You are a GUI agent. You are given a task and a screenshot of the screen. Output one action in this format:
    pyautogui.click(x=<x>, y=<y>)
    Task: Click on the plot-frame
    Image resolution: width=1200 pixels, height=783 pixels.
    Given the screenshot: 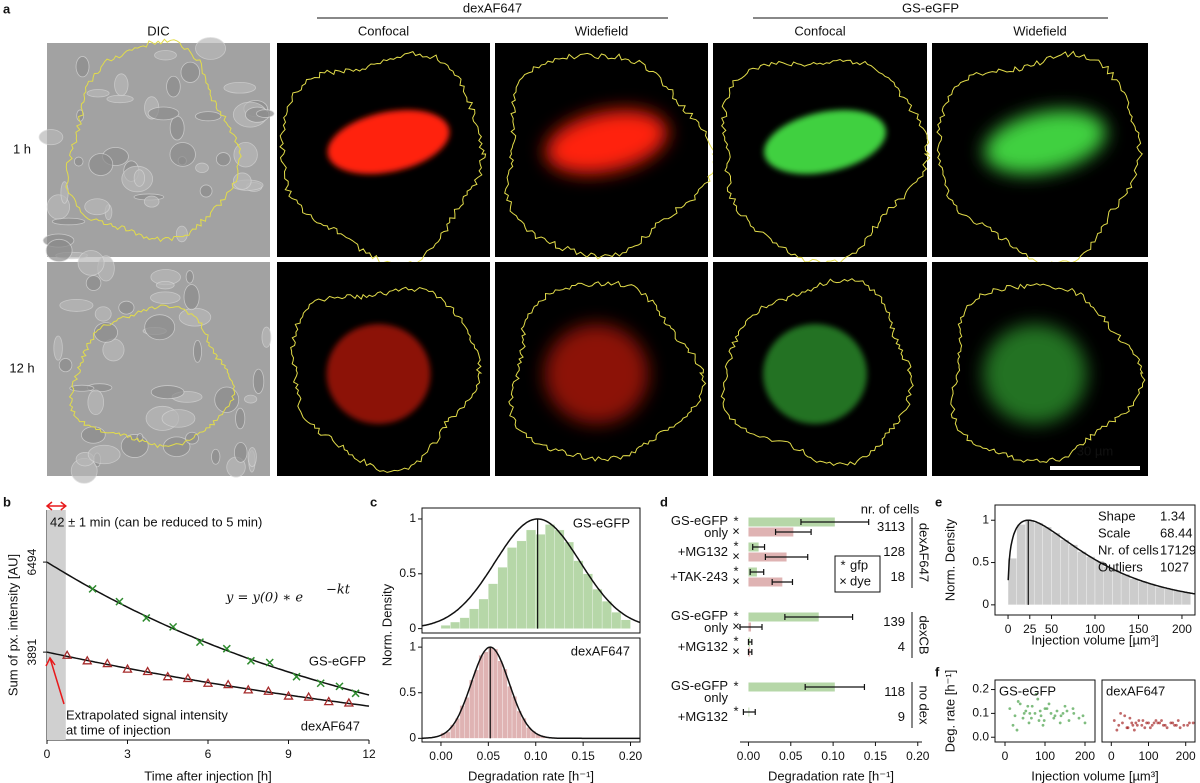 What is the action you would take?
    pyautogui.click(x=531, y=570)
    